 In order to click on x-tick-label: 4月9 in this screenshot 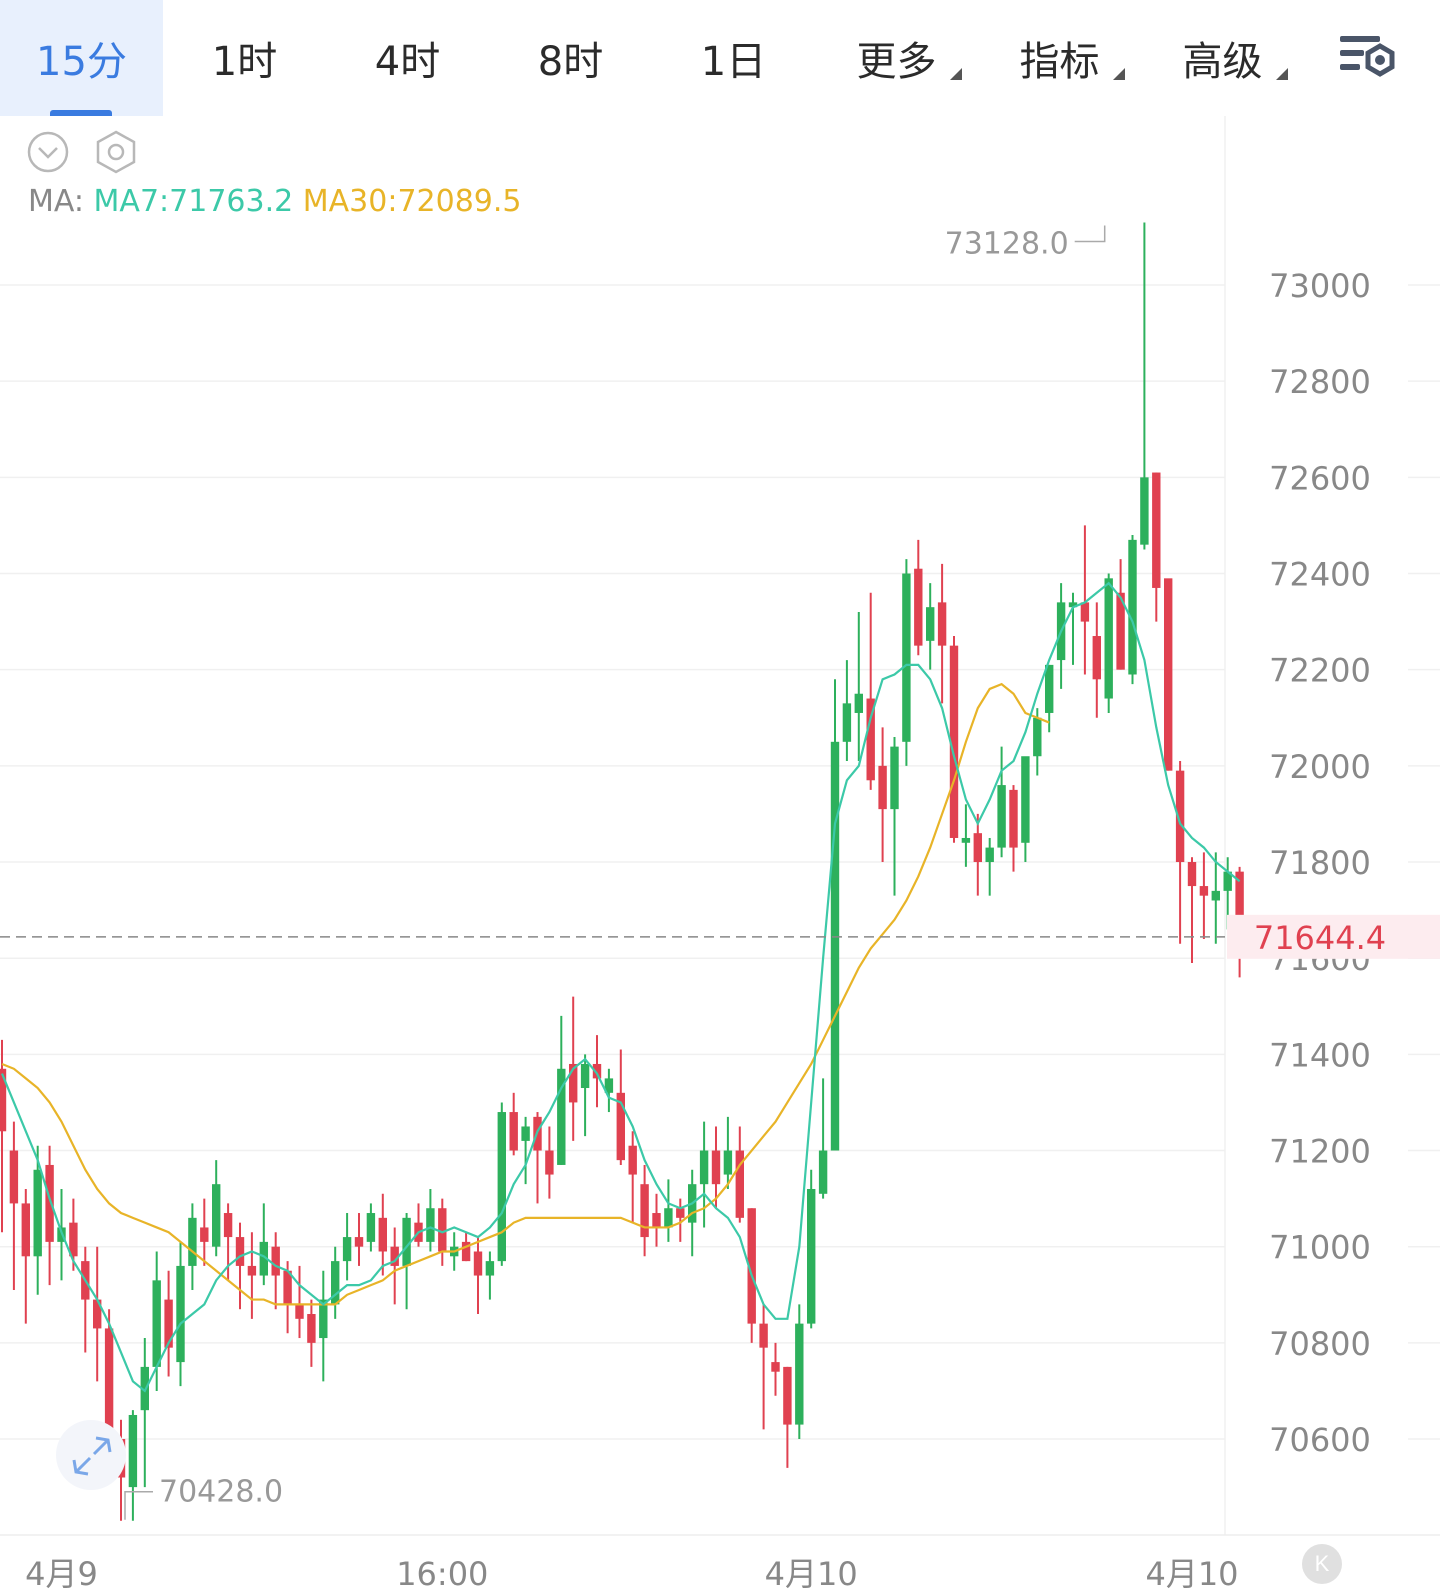, I will do `click(61, 1573)`.